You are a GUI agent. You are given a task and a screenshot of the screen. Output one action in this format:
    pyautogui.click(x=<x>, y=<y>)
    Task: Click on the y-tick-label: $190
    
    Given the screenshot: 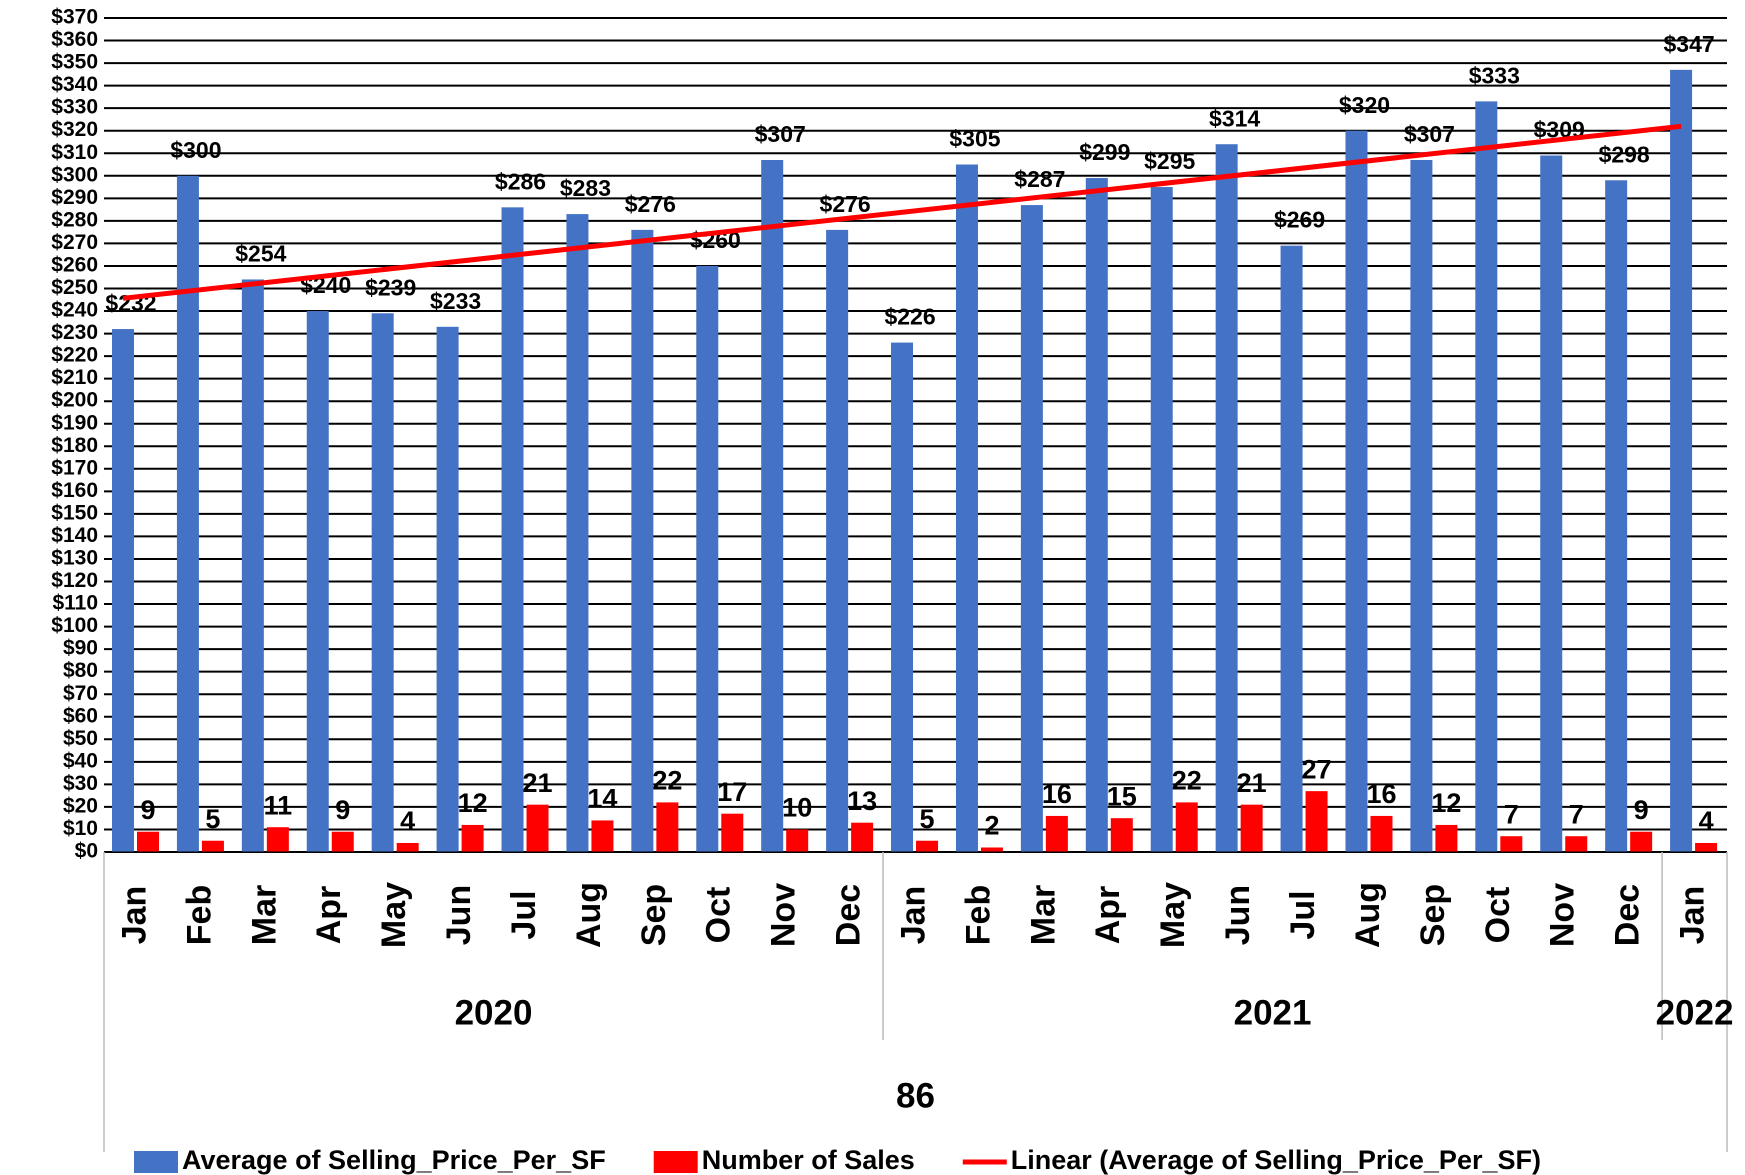 What is the action you would take?
    pyautogui.click(x=74, y=422)
    